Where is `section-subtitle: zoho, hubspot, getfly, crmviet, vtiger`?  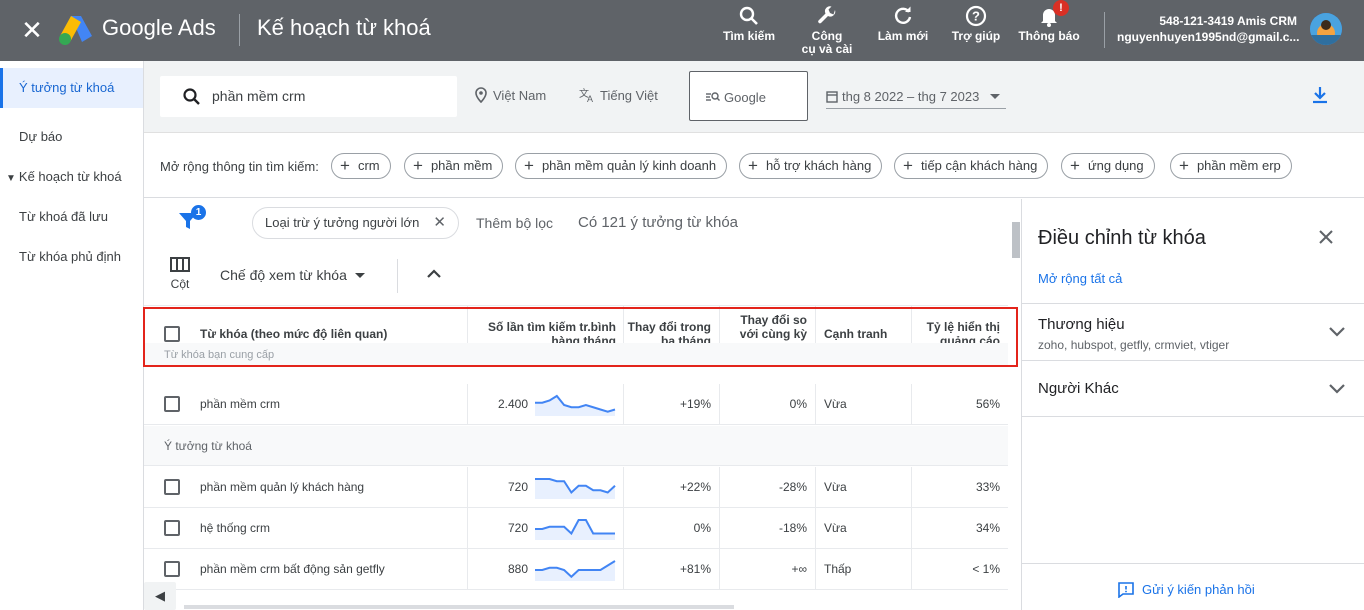 section-subtitle: zoho, hubspot, getfly, crmviet, vtiger is located at coordinates (1134, 345).